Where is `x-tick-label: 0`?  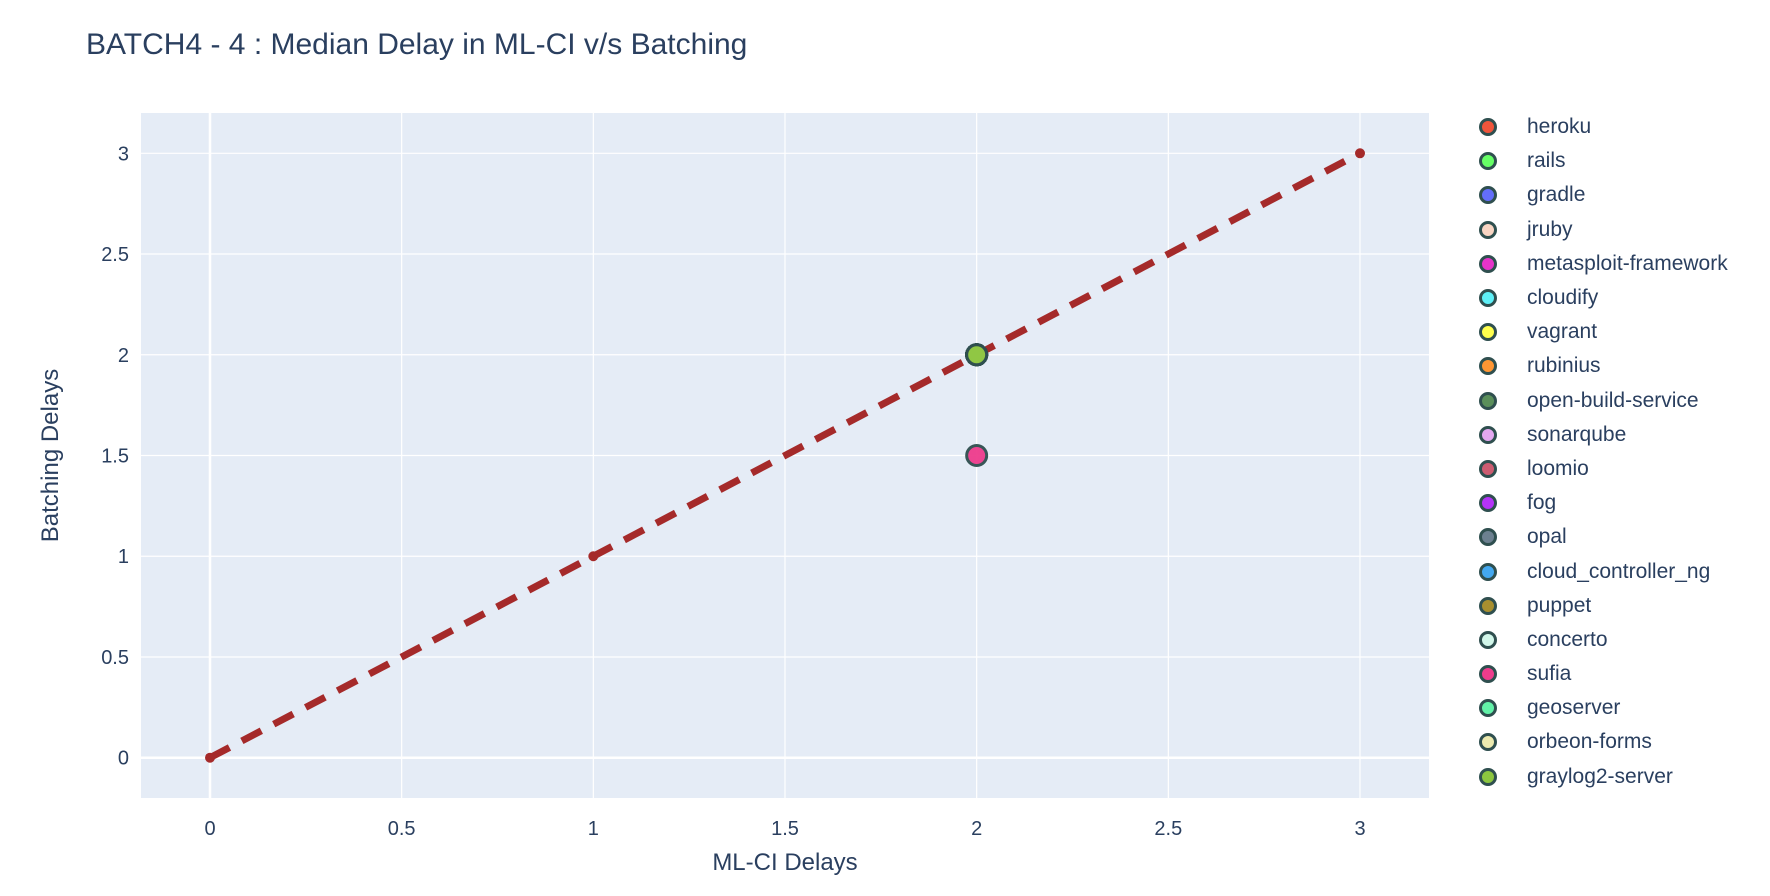
x-tick-label: 0 is located at coordinates (209, 829).